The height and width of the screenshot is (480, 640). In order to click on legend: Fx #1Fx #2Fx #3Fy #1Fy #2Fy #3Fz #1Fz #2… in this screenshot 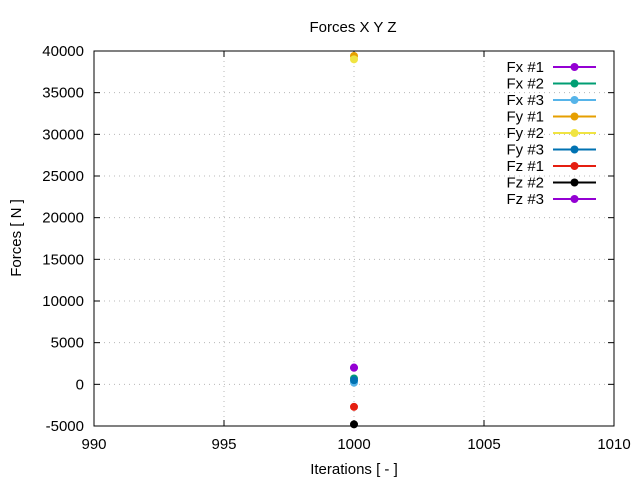, I will do `click(551, 133)`.